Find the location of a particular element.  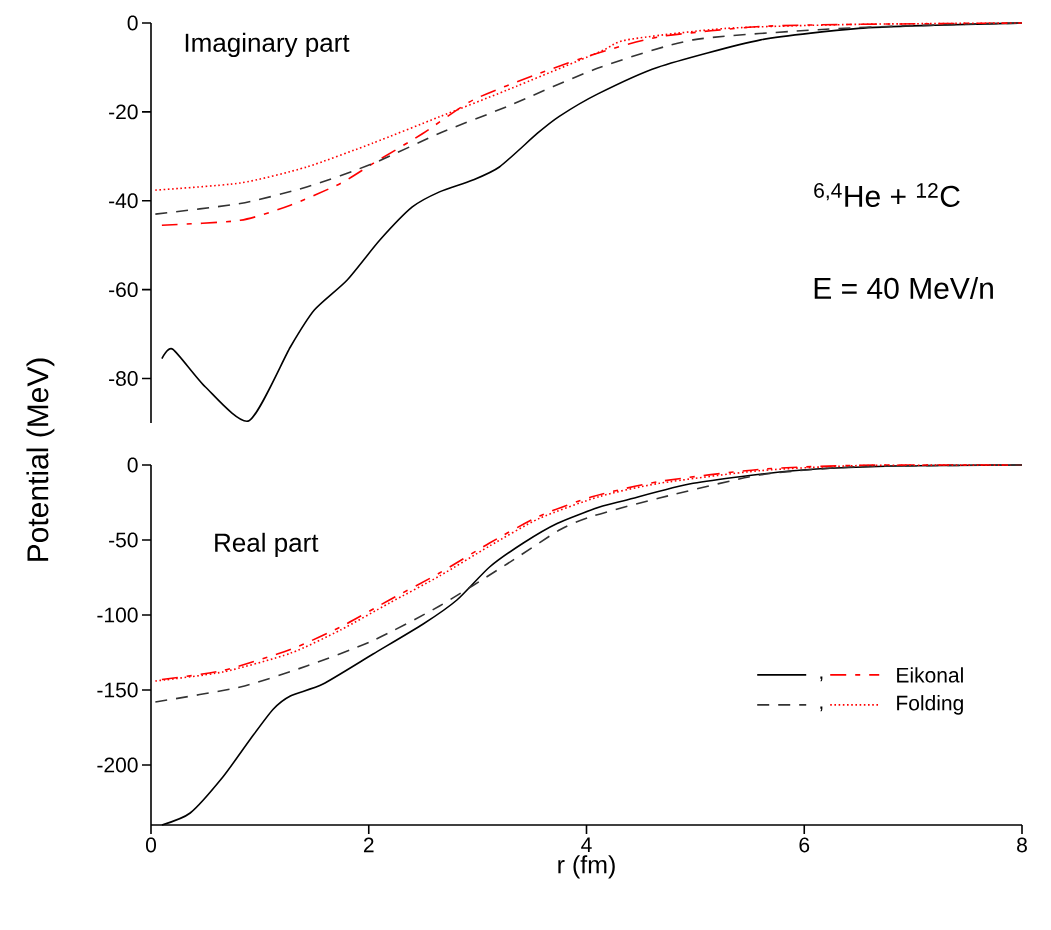

y-tick-label: -80 is located at coordinates (123, 378).